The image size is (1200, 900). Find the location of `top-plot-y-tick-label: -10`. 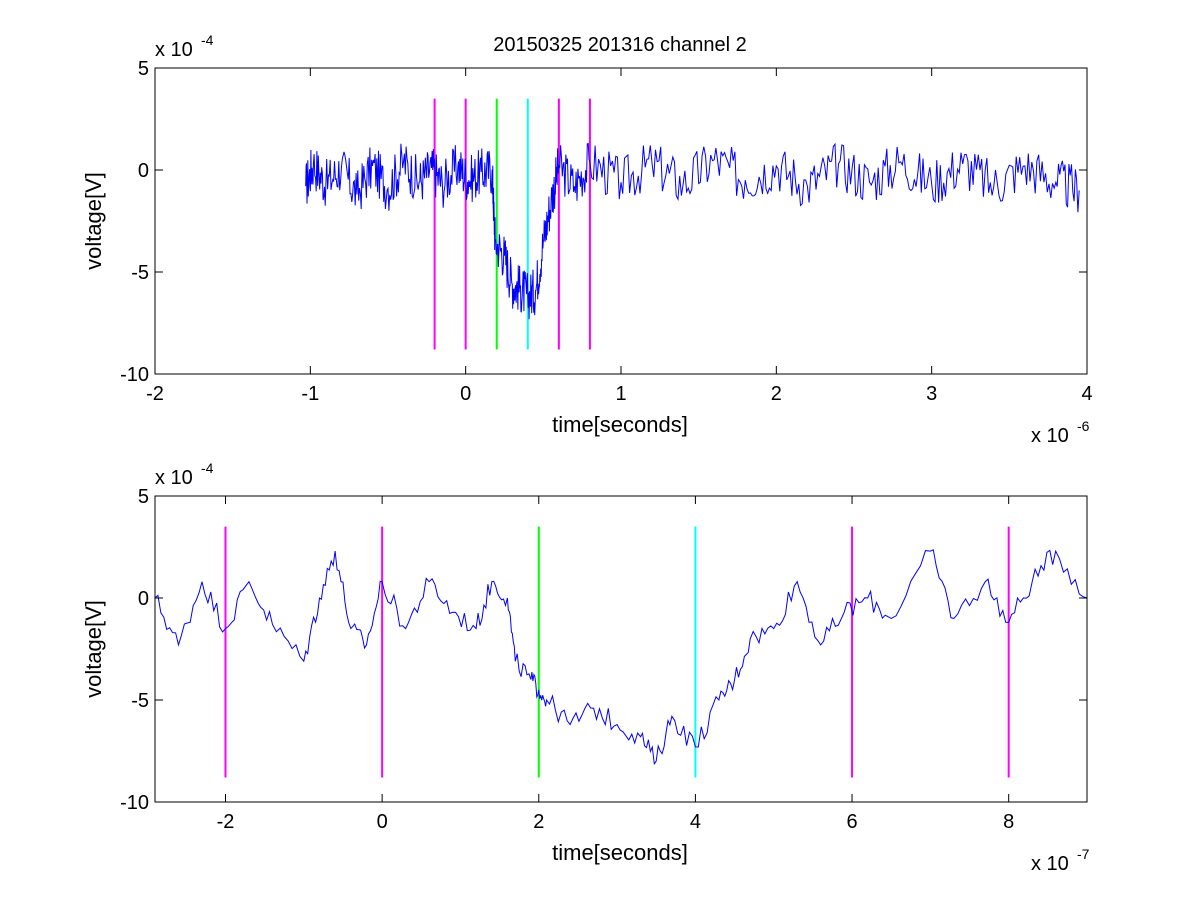

top-plot-y-tick-label: -10 is located at coordinates (134, 375).